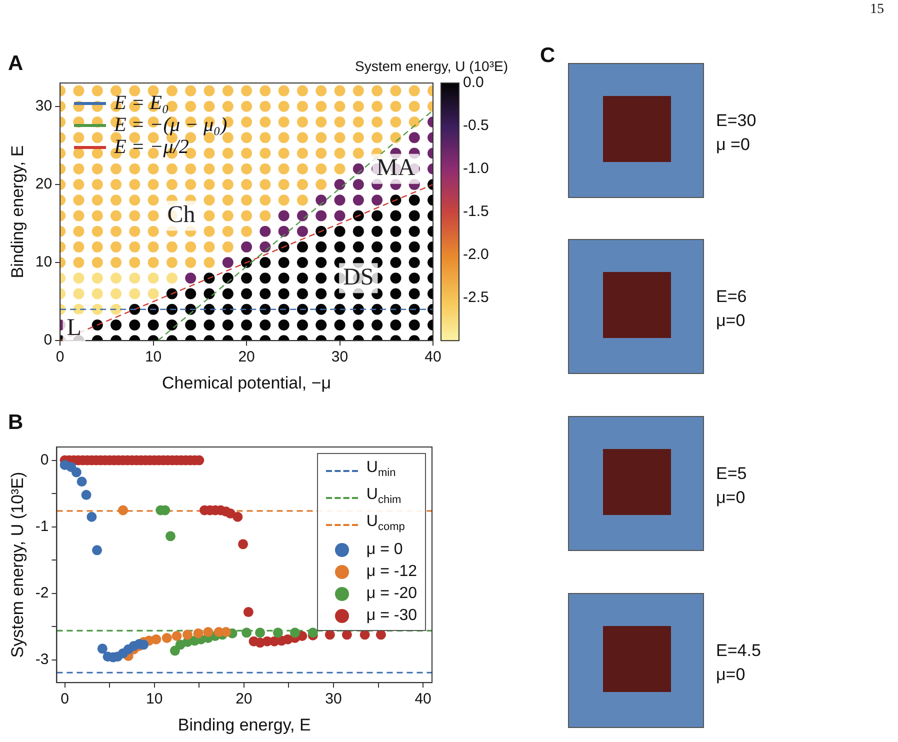 The width and height of the screenshot is (898, 742). Describe the element at coordinates (42, 659) in the screenshot. I see `y-tick-label: -3` at that location.